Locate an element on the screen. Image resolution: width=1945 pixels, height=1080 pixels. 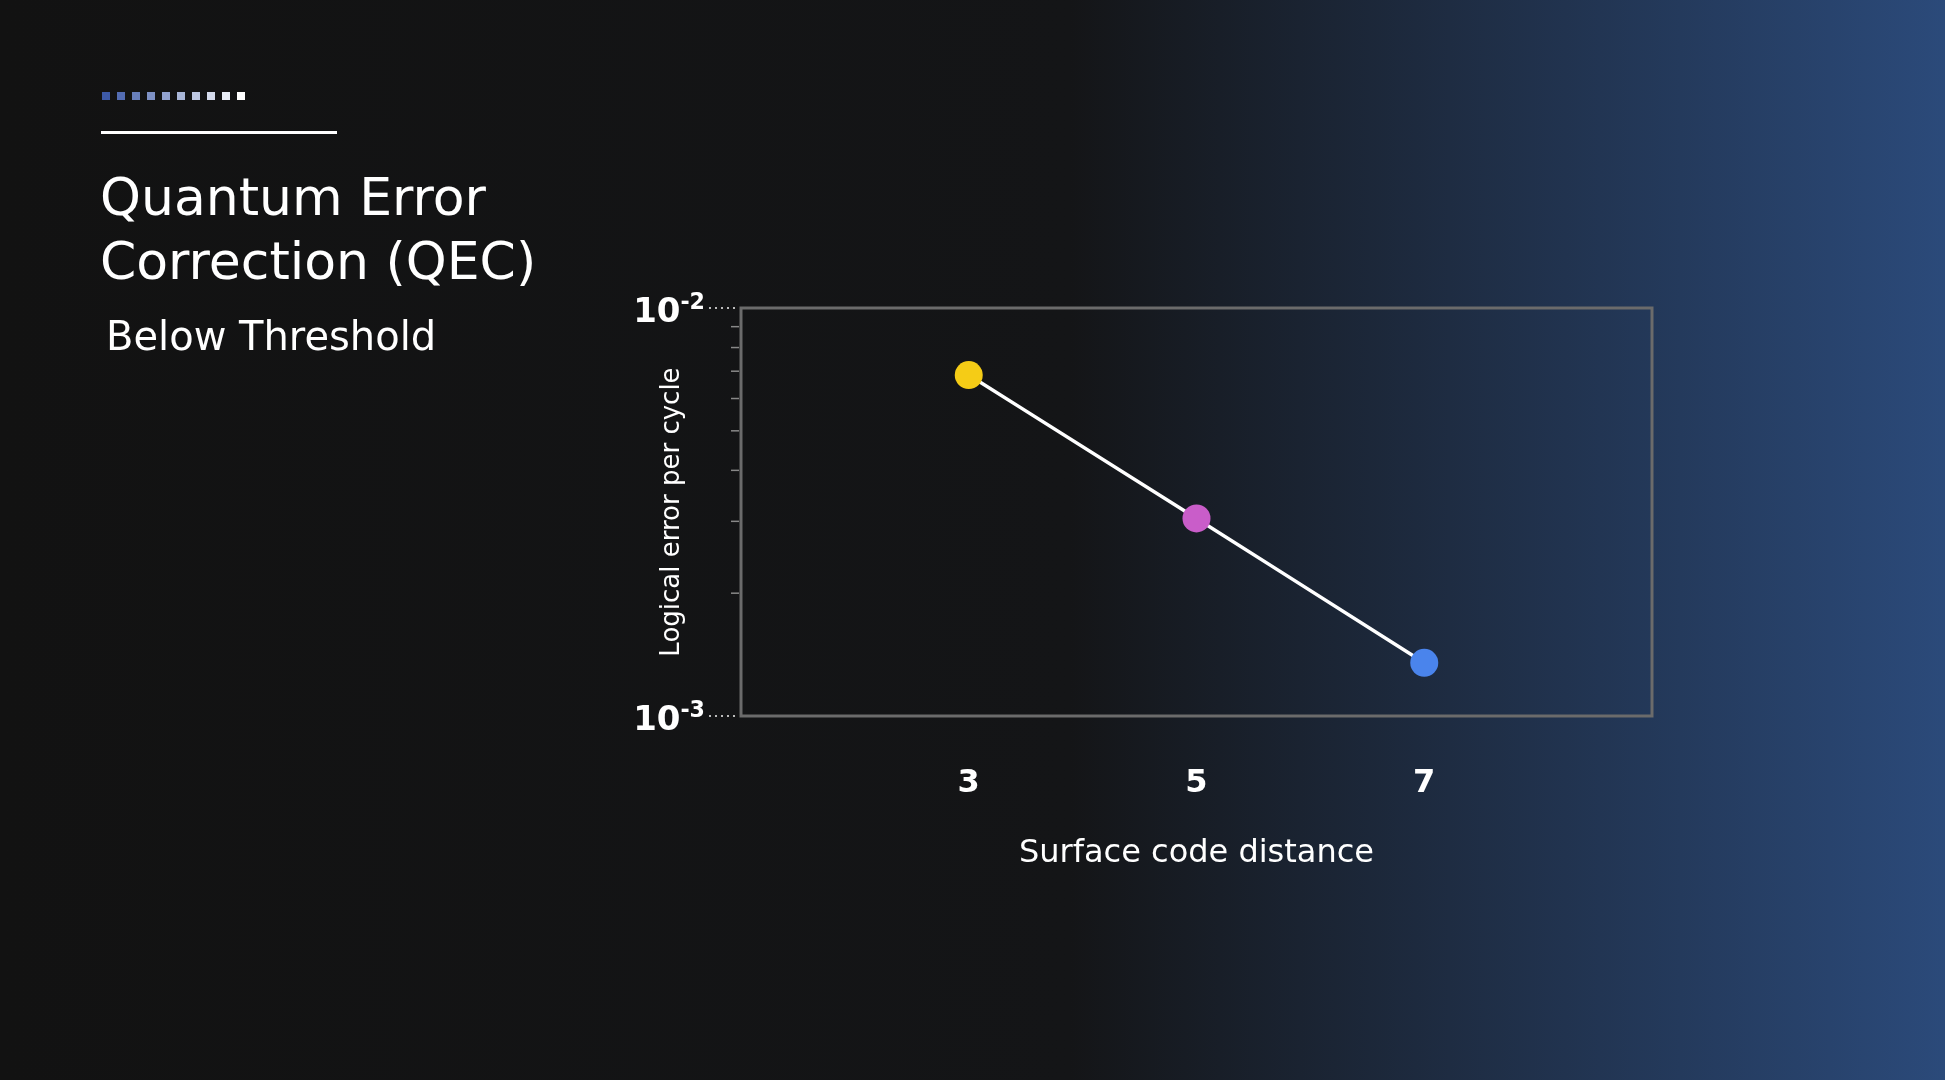
x-tick-label: 7 is located at coordinates (1424, 781).